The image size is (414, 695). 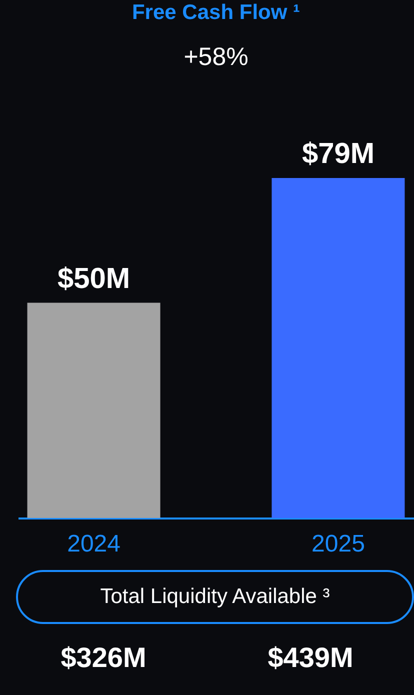 What do you see at coordinates (215, 597) in the screenshot?
I see `text: Total Liquidity Available ³` at bounding box center [215, 597].